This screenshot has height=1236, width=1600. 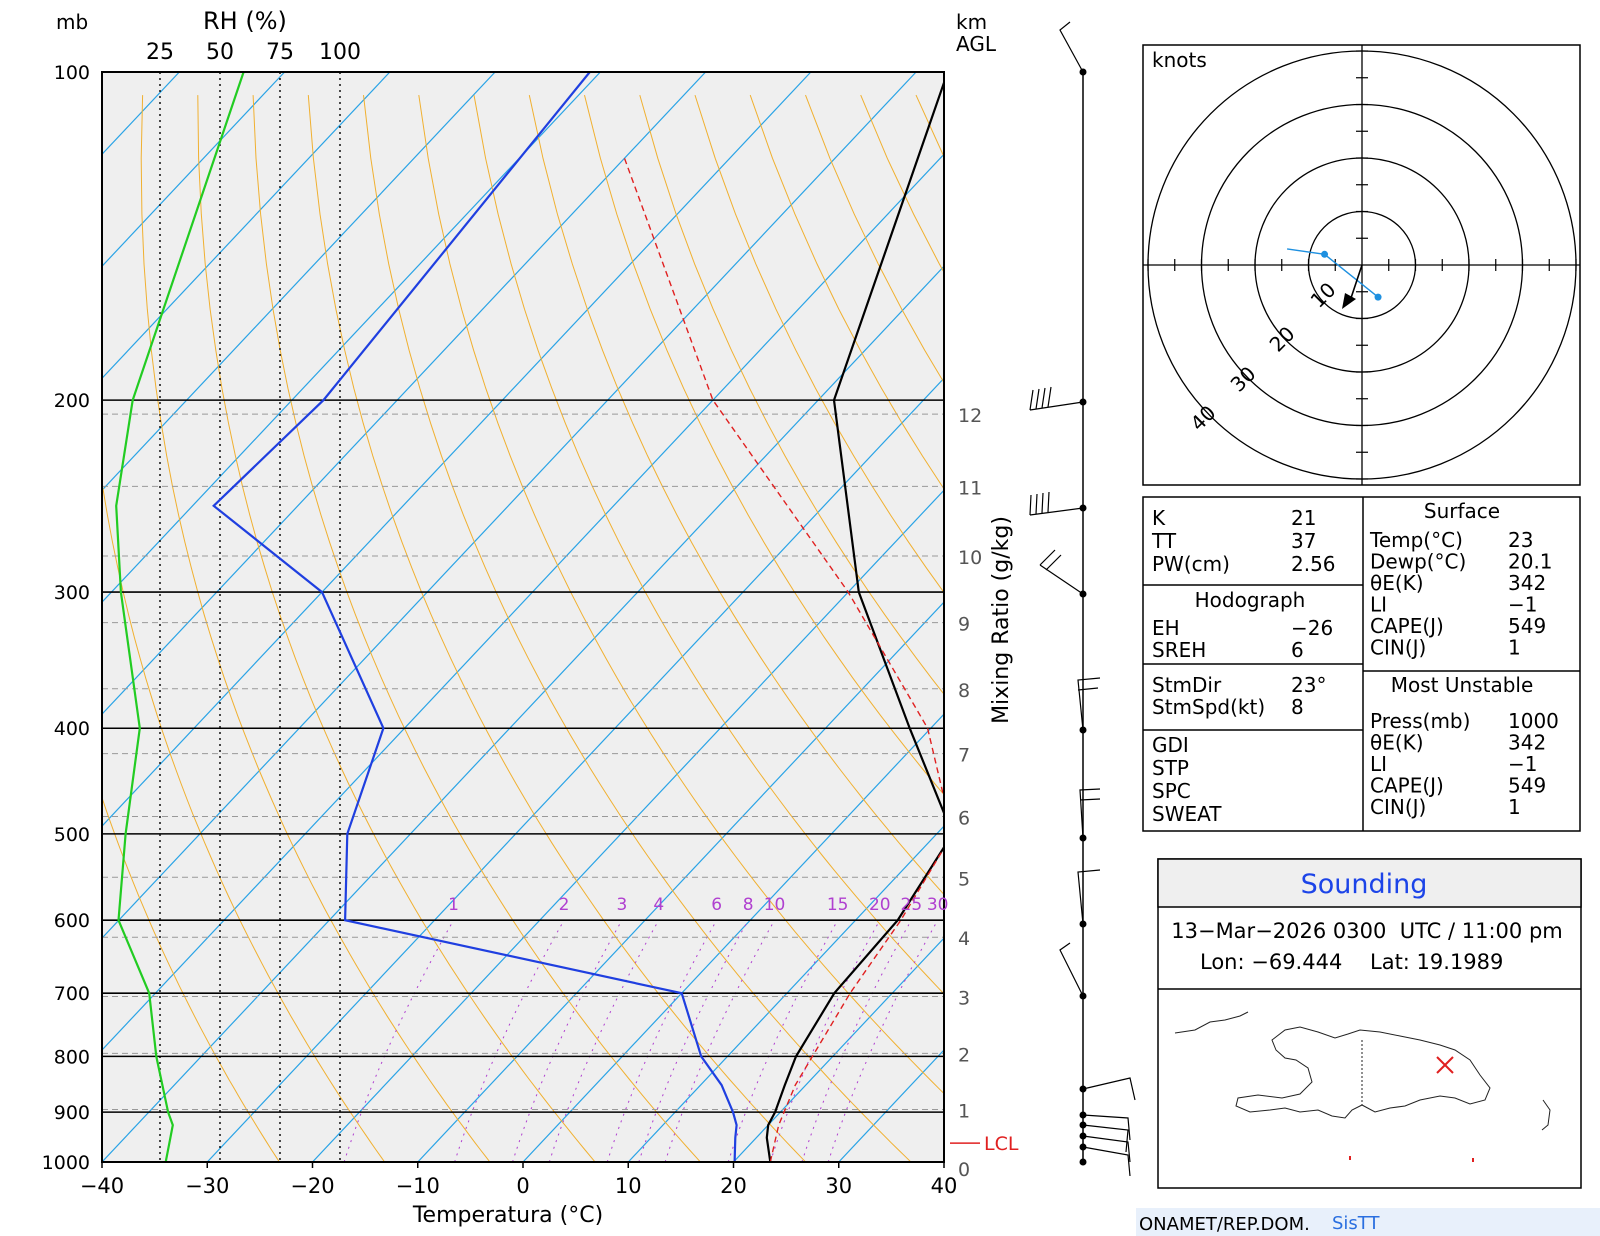 What do you see at coordinates (1420, 721) in the screenshot?
I see `most-unstable-label: Press(mb)` at bounding box center [1420, 721].